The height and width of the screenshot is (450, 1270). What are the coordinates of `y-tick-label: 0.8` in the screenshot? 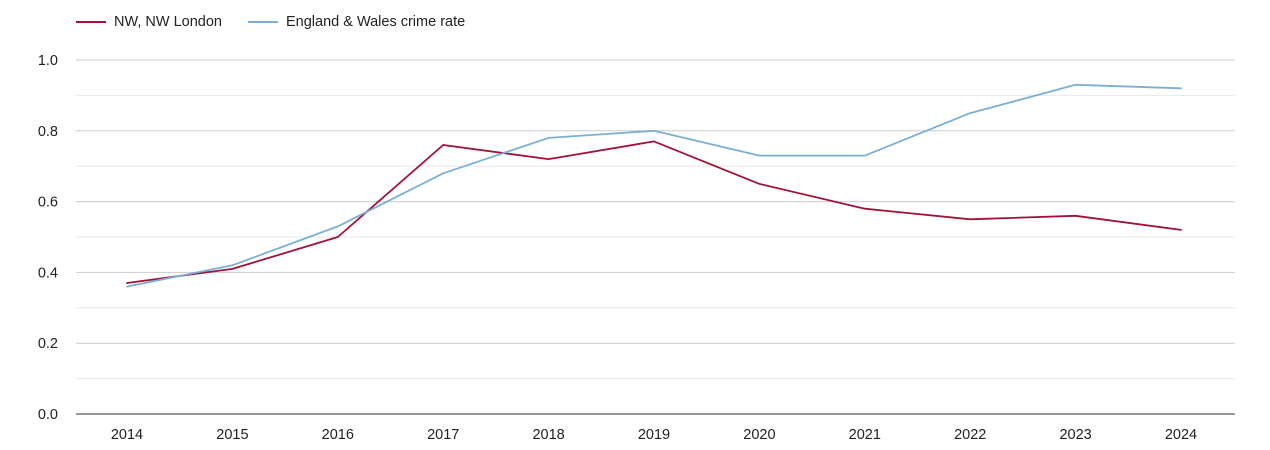 It's located at (48, 132).